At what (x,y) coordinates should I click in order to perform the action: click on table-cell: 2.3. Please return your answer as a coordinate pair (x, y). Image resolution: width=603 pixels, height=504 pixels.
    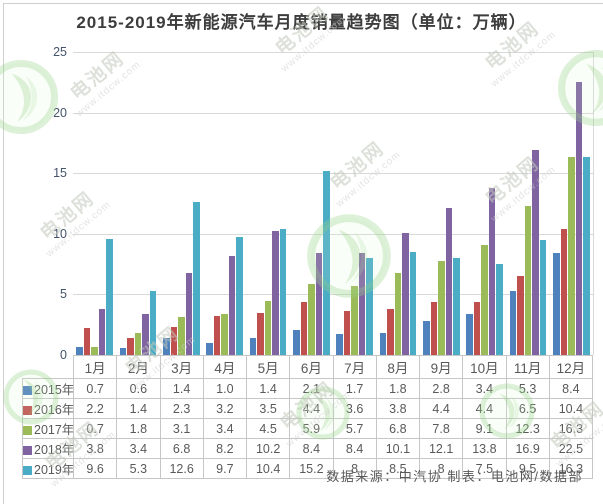
    Looking at the image, I should click on (181, 408).